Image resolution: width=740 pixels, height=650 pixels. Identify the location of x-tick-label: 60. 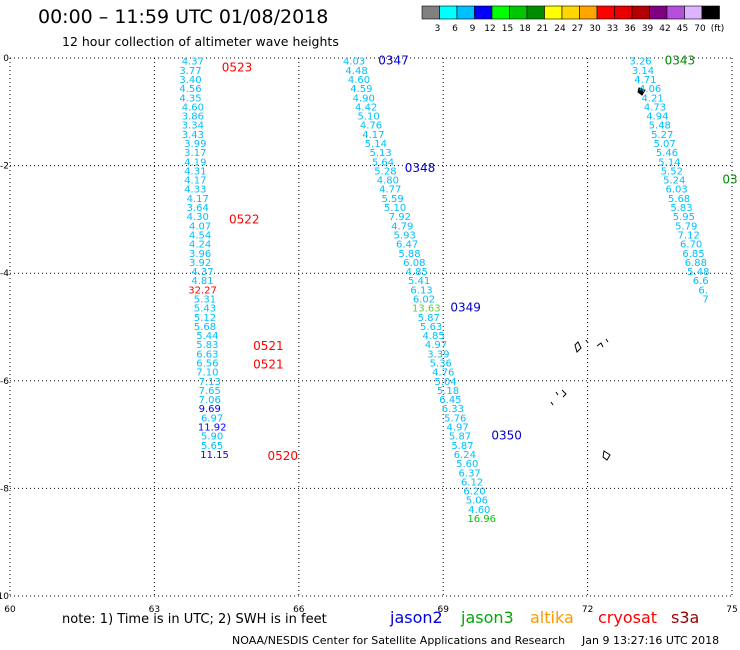
(10, 610).